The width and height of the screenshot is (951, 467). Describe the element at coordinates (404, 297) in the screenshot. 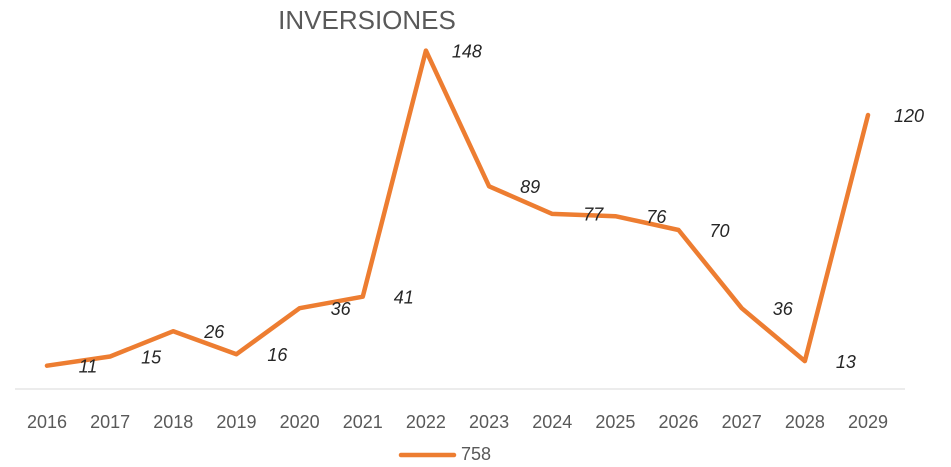

I see `data-label: 41` at that location.